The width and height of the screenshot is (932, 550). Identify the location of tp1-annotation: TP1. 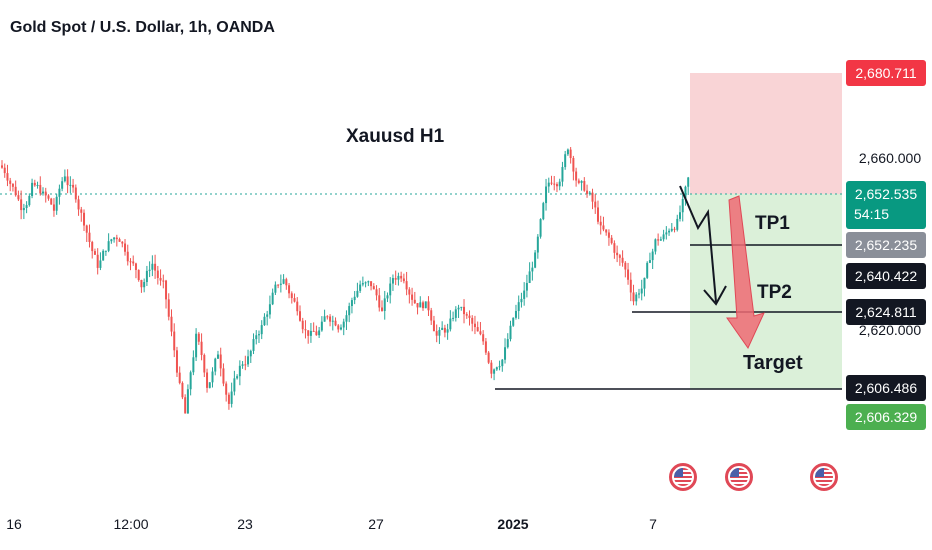
(772, 223).